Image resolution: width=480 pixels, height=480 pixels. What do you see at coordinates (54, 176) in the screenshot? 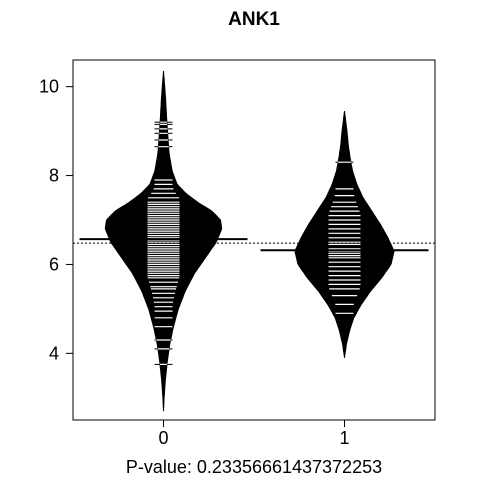
I see `y-tick-label-8: 8` at bounding box center [54, 176].